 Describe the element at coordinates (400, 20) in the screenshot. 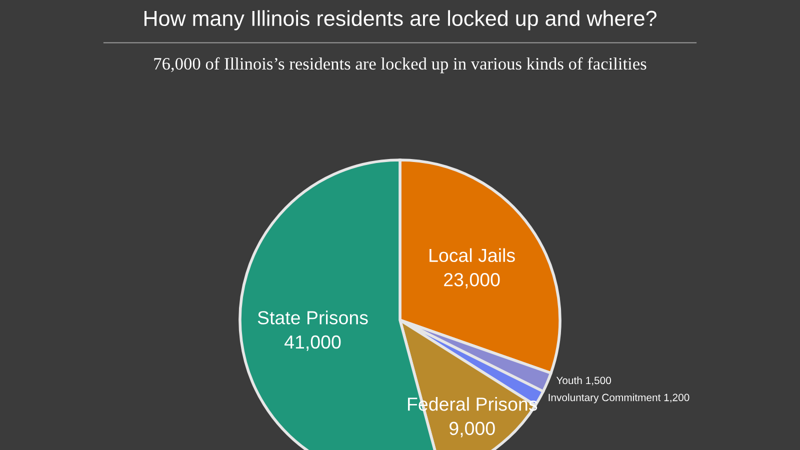

I see `chart-title: How many Illinois residents are locked up and where?` at that location.